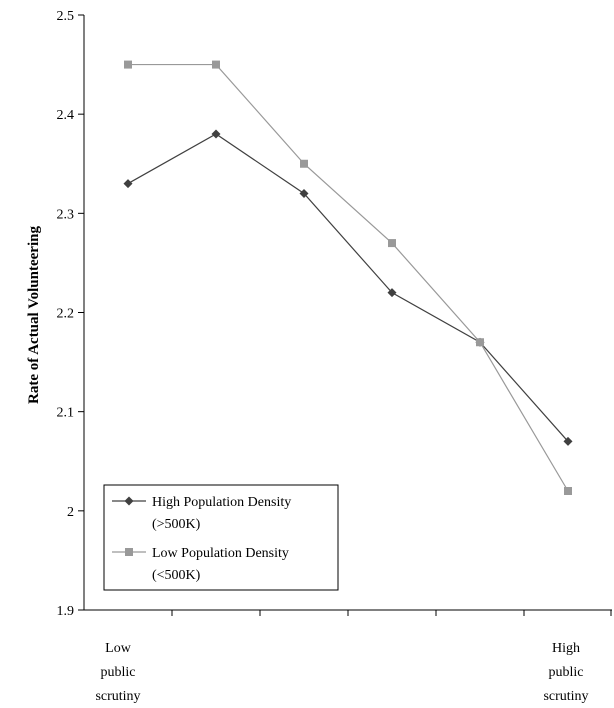  What do you see at coordinates (566, 672) in the screenshot?
I see `x-end-label-right: public` at bounding box center [566, 672].